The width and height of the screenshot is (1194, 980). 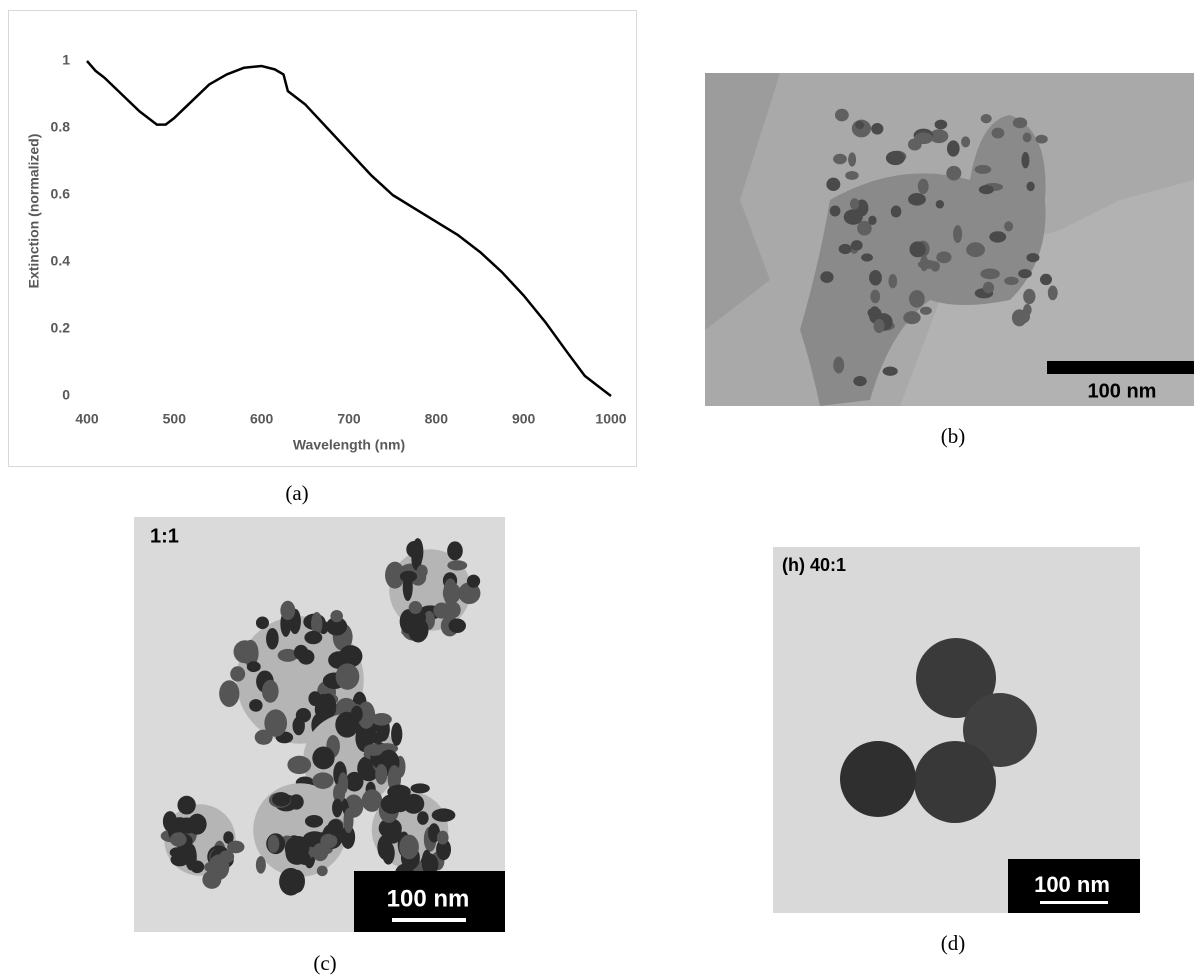 What do you see at coordinates (61, 261) in the screenshot?
I see `y-tick-label: 0.4` at bounding box center [61, 261].